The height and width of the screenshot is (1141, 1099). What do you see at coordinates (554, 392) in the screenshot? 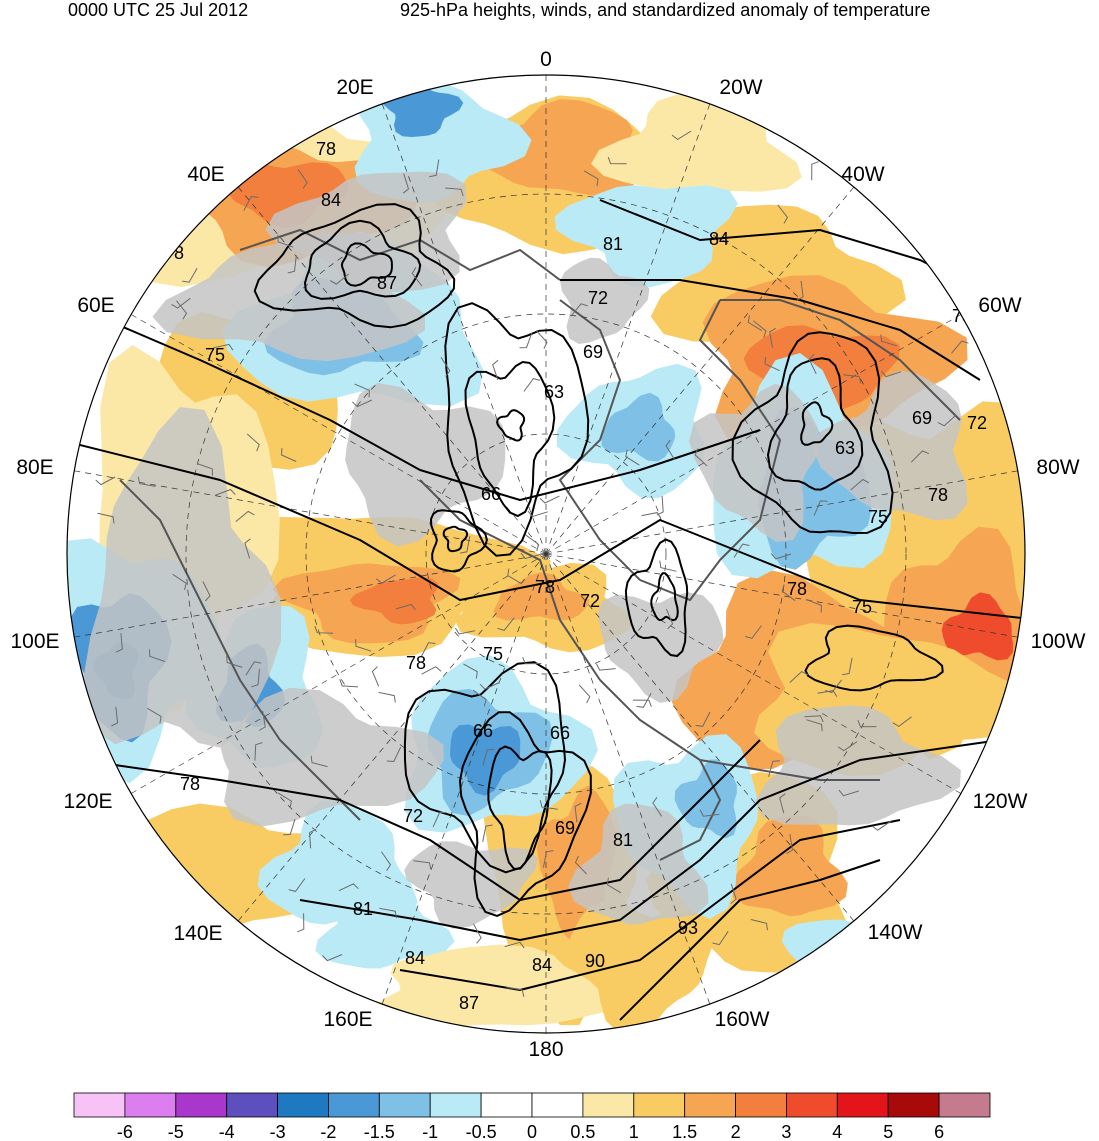
I see `contour-label: 63` at bounding box center [554, 392].